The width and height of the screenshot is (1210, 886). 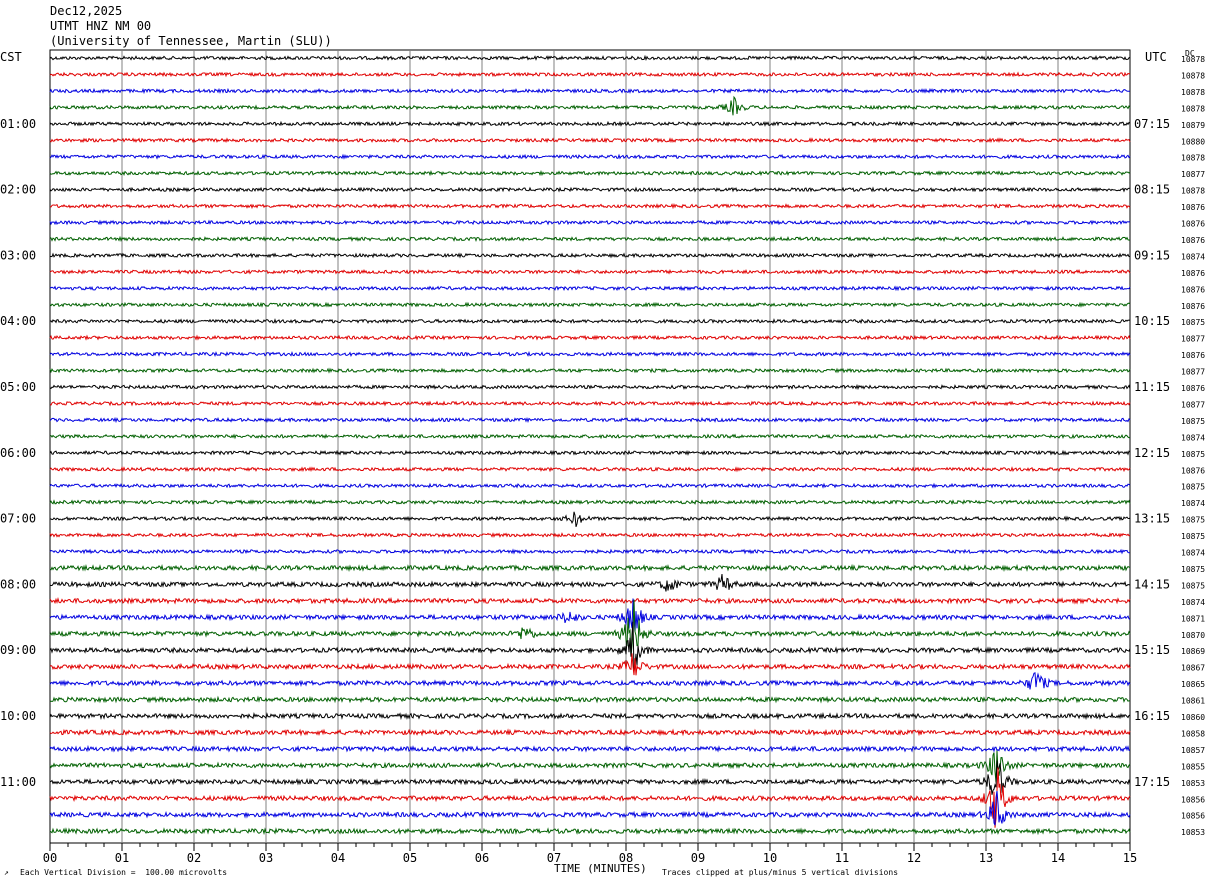 What do you see at coordinates (101, 26) in the screenshot?
I see `station-label: UTMT HNZ NM 00` at bounding box center [101, 26].